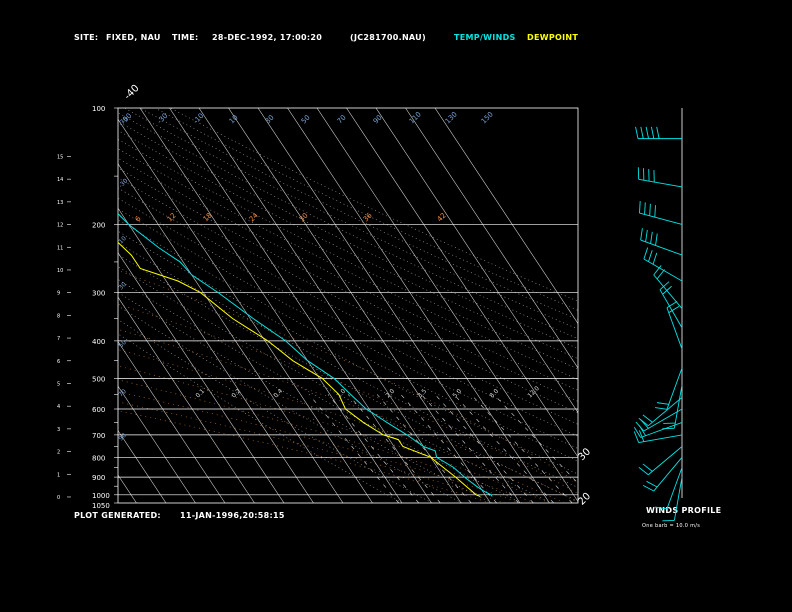 The width and height of the screenshot is (792, 612). Describe the element at coordinates (368, 217) in the screenshot. I see `moist-adiabat-label: 36` at that location.